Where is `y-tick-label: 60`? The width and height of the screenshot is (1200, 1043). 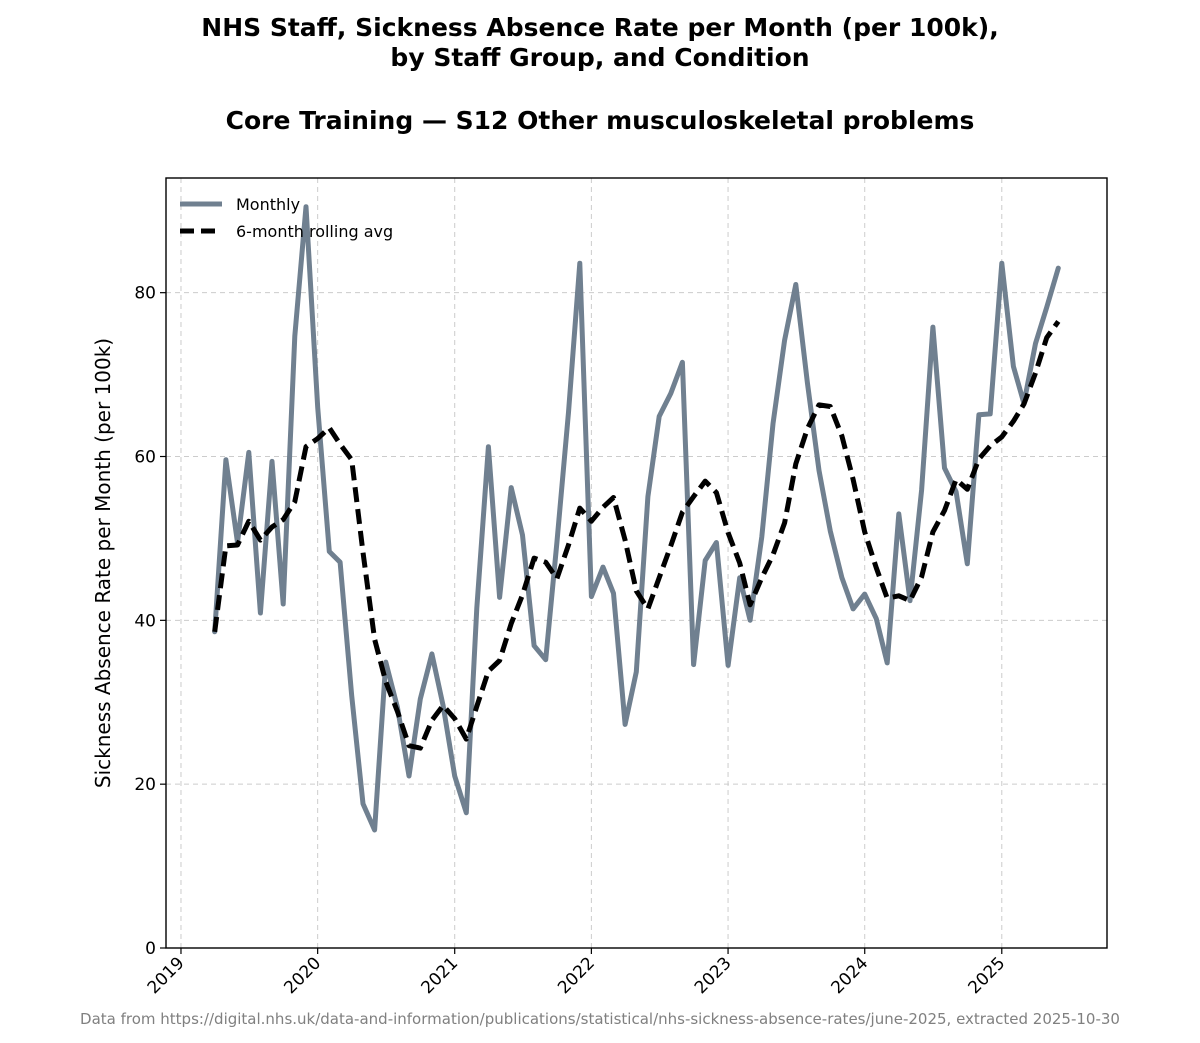 y-tick-label: 60 is located at coordinates (145, 458).